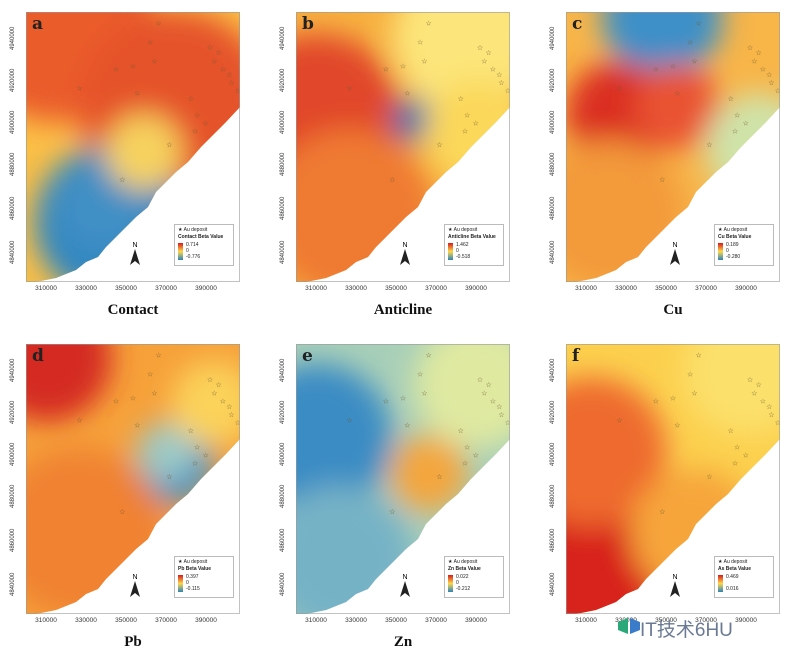  I want to click on raster-map: ☆☆☆ ☆☆☆☆☆☆☆☆☆☆☆☆☆☆☆☆☆, so click(133, 479).